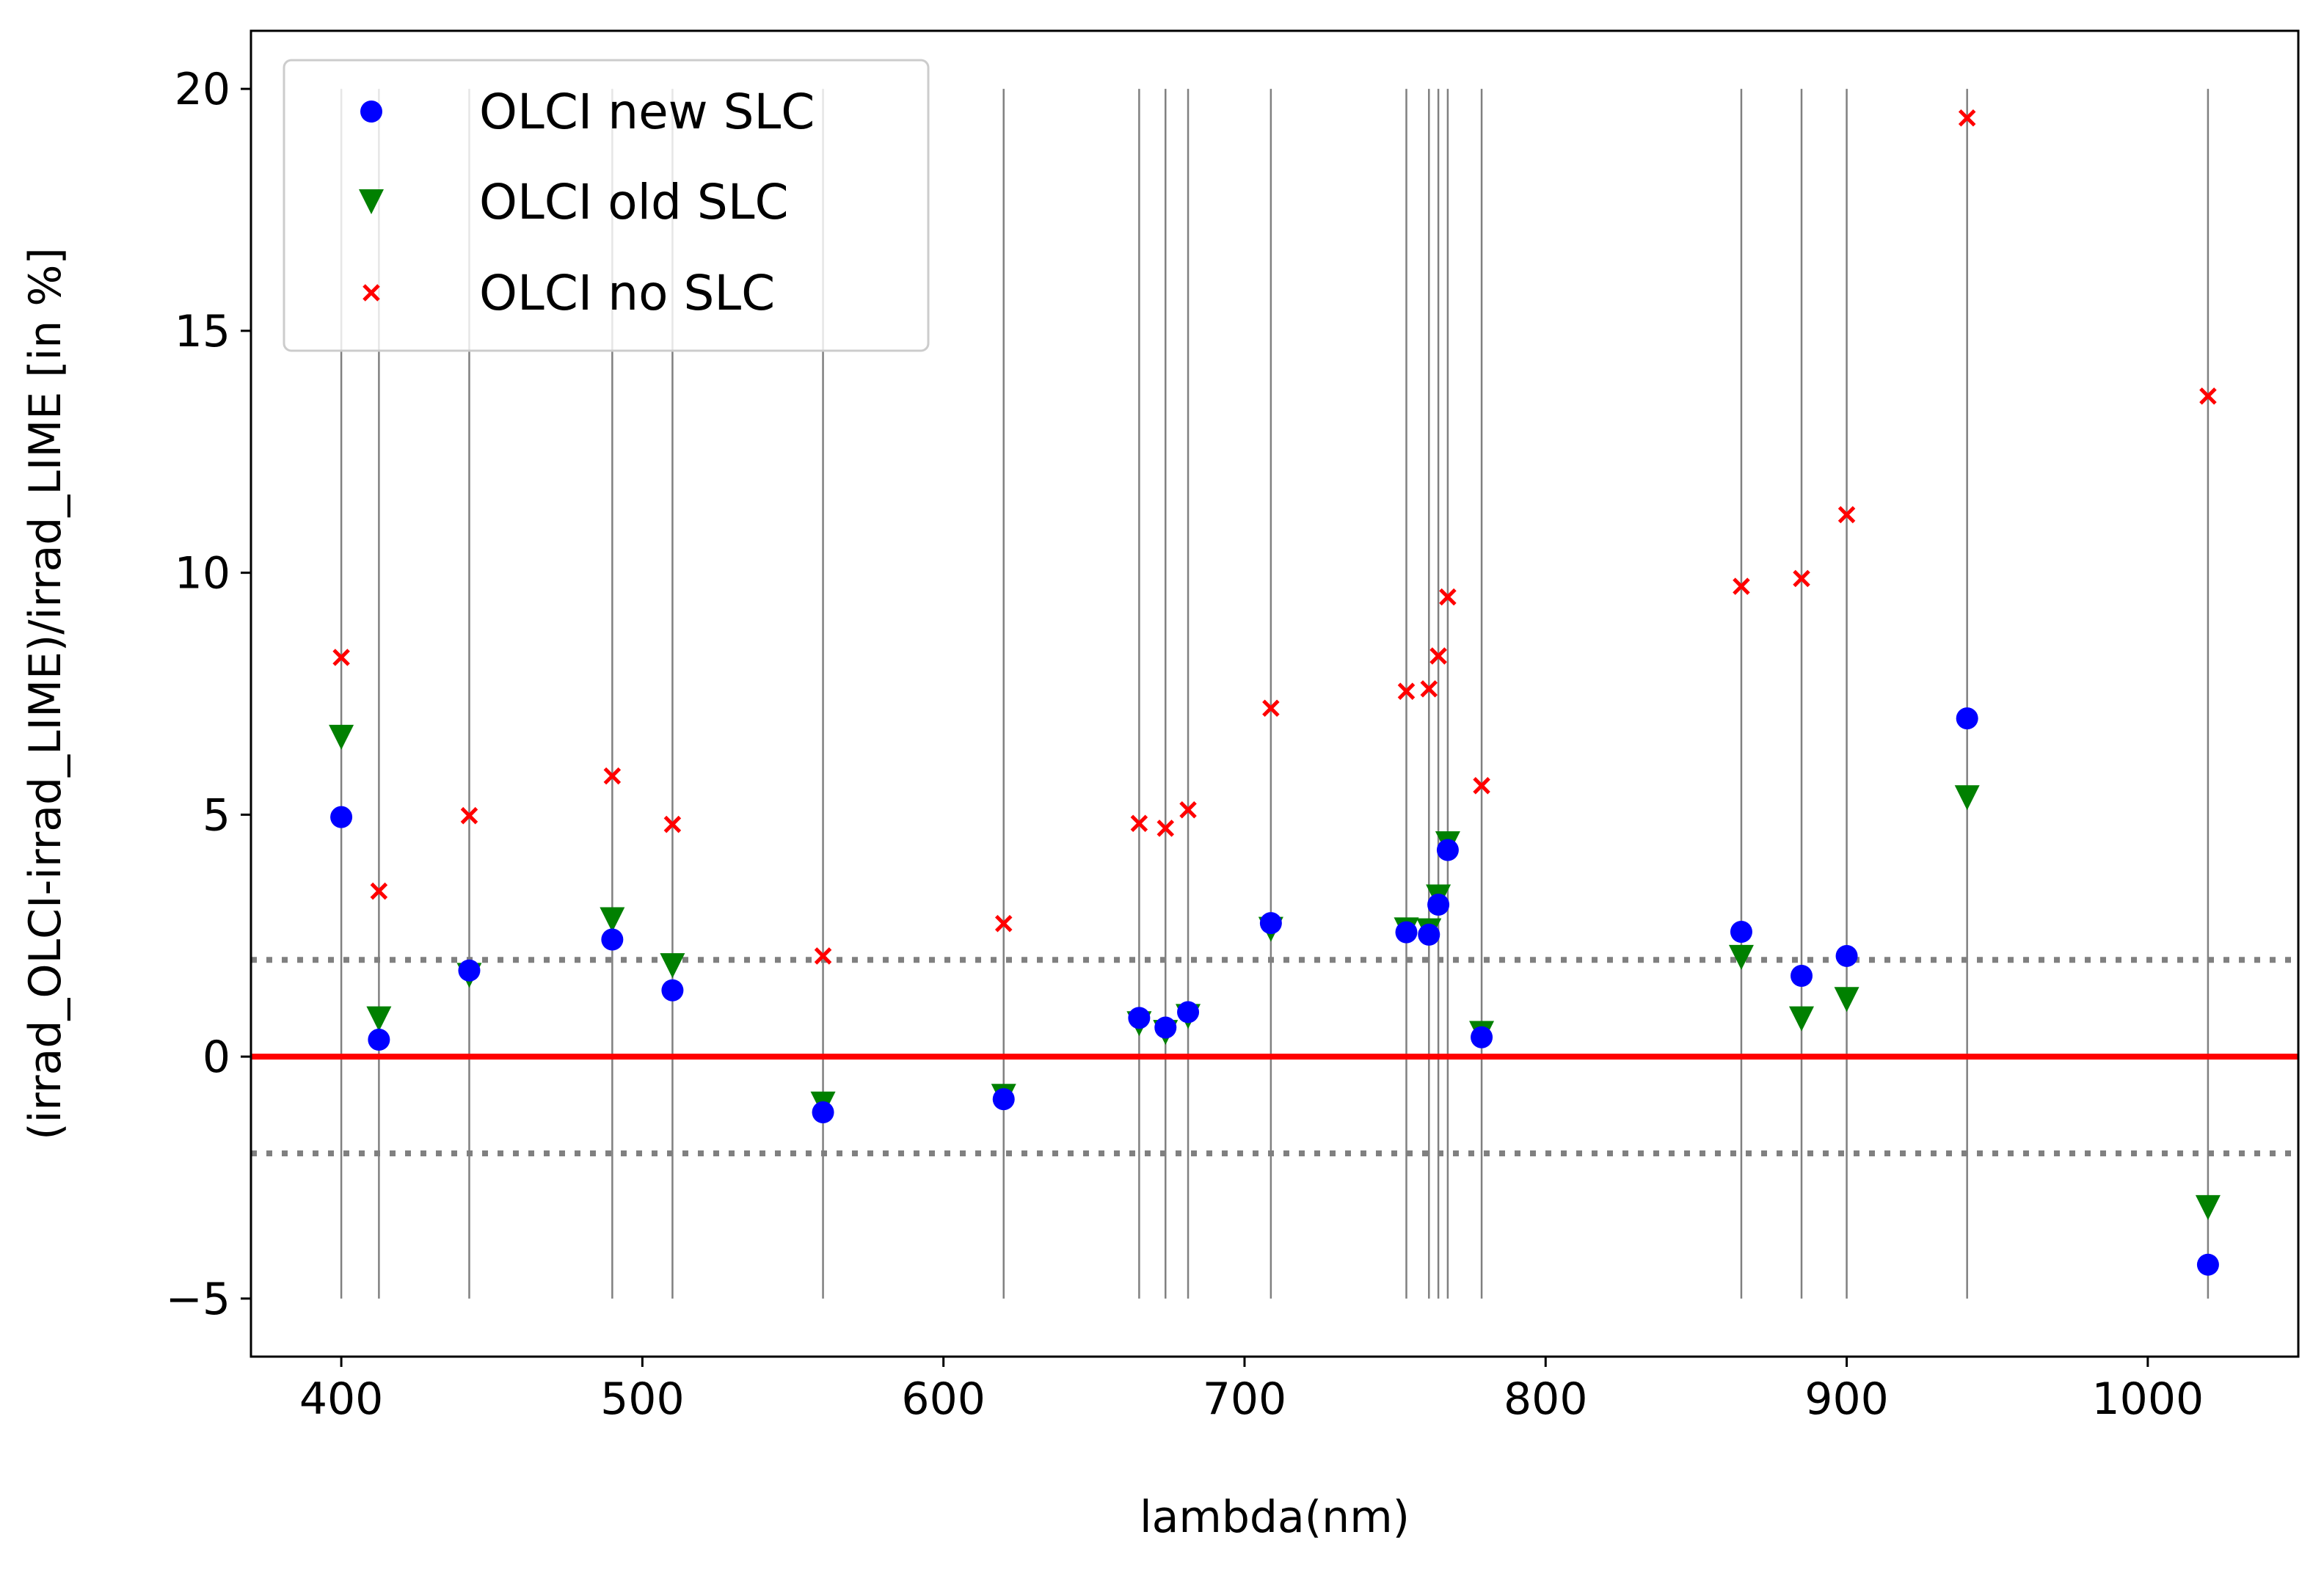  I want to click on legend-item: OLCI new SLC, so click(587, 112).